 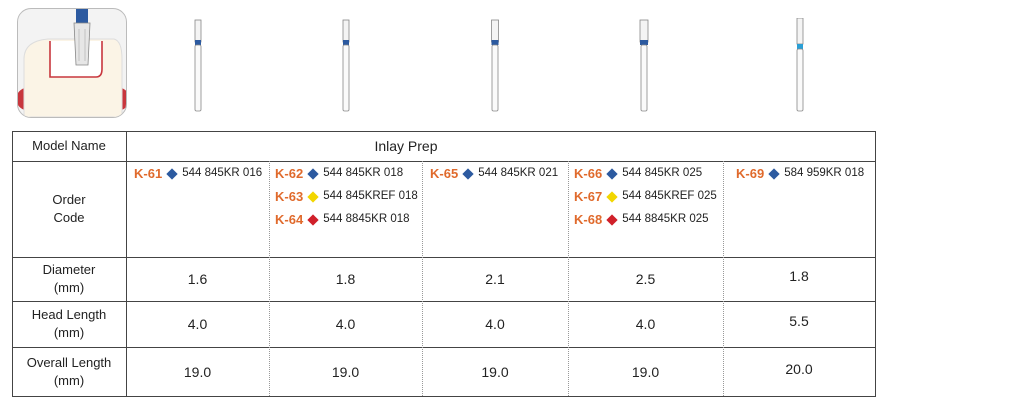 I want to click on row-header-diameter: Diameter (mm), so click(x=69, y=279).